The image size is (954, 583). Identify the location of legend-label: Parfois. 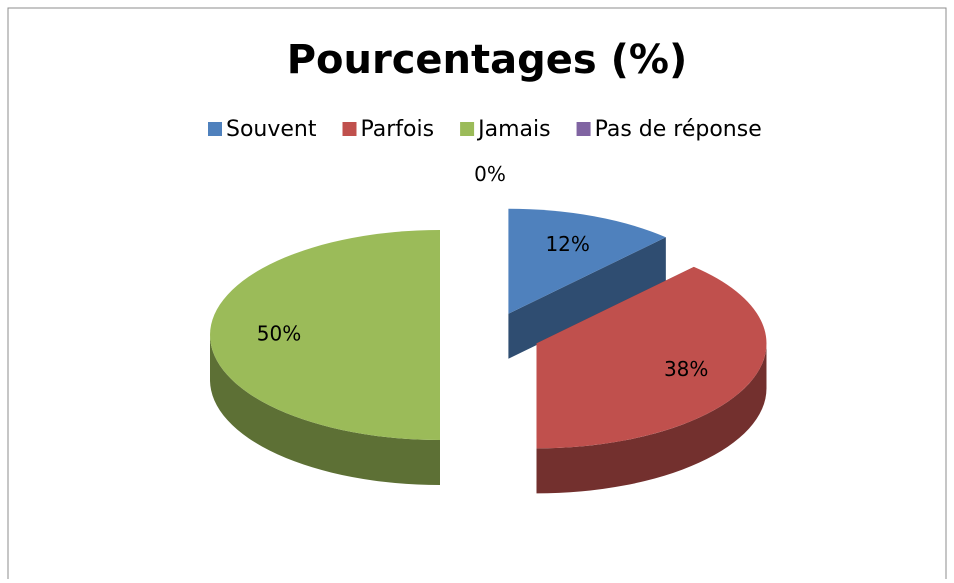
(398, 129).